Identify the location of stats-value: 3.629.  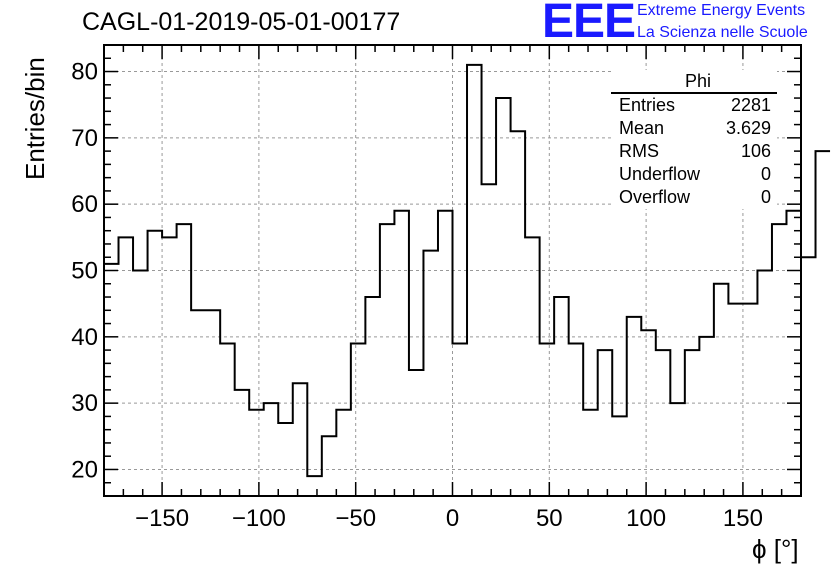
(748, 128).